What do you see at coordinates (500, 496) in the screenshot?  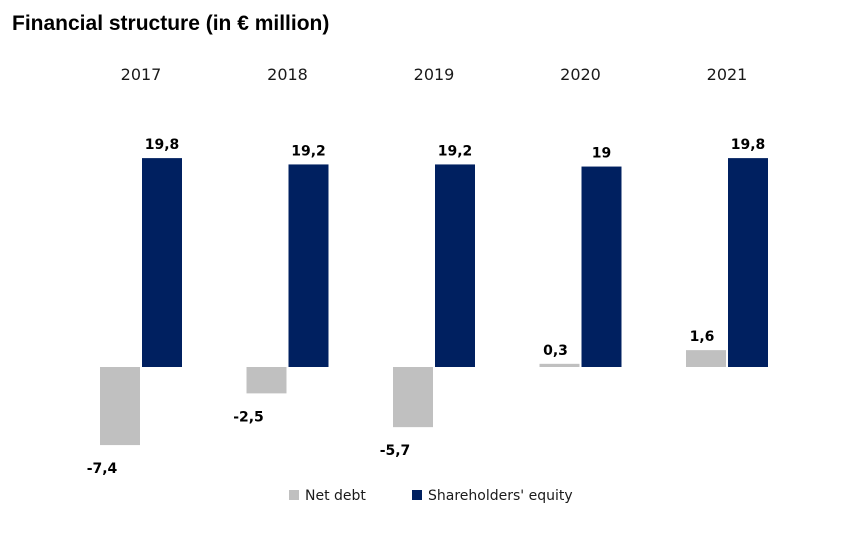 I see `legend-label-equity: Shareholders' equity` at bounding box center [500, 496].